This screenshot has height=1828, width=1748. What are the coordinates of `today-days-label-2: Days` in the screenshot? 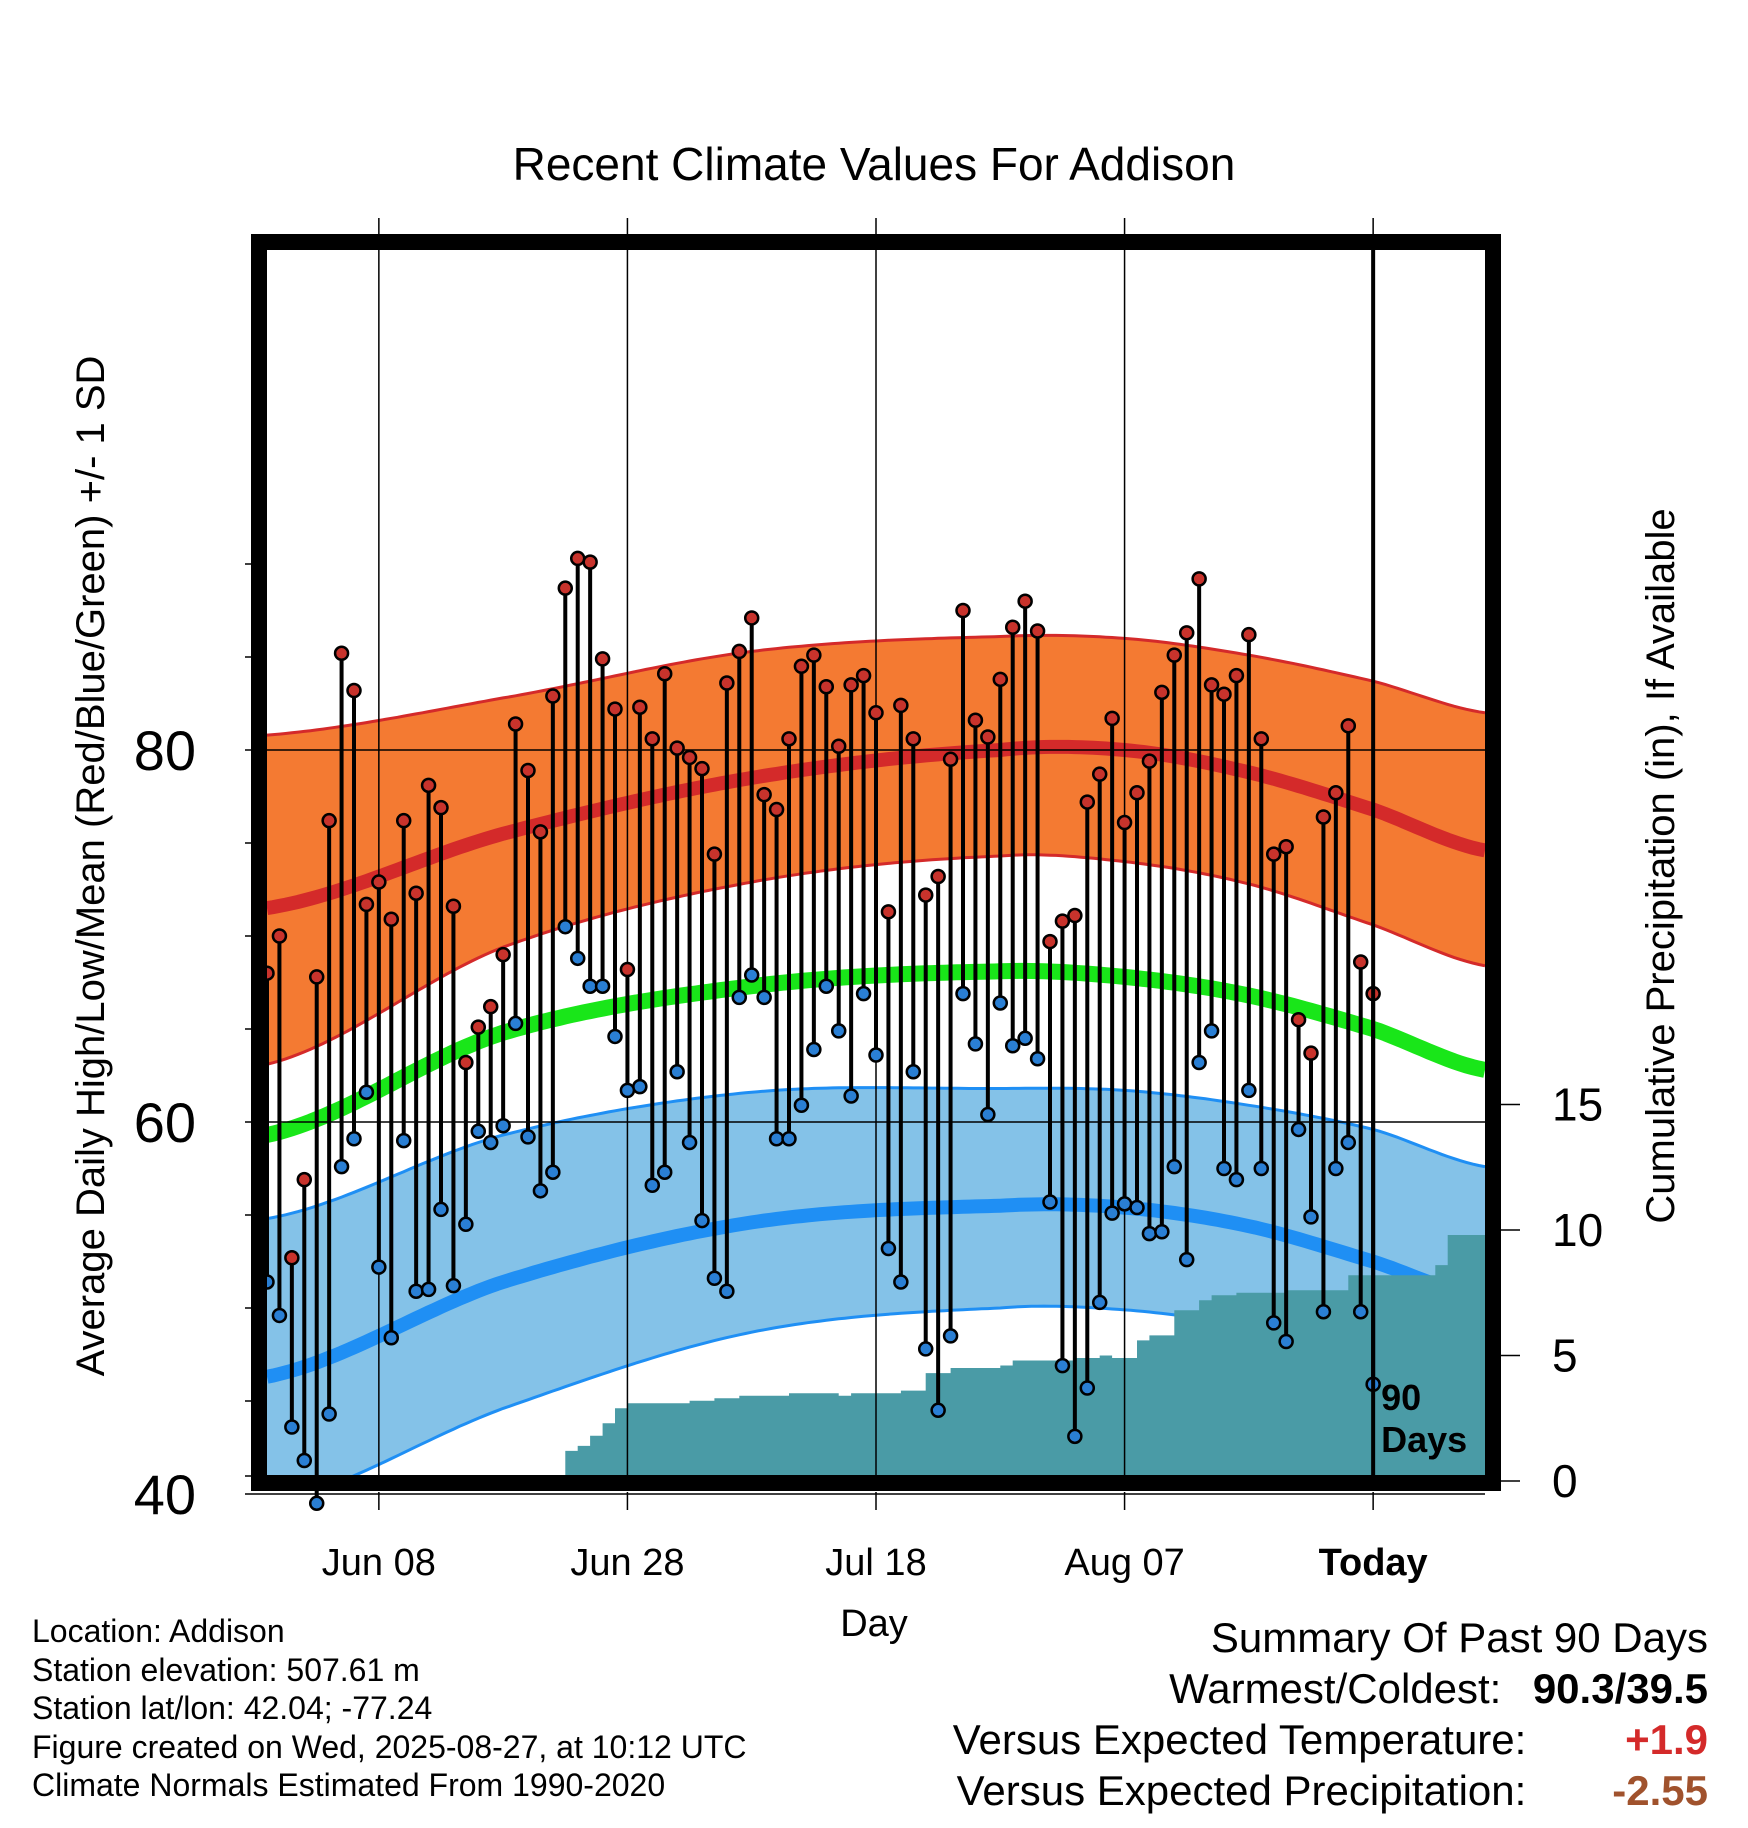 It's located at (1424, 1439).